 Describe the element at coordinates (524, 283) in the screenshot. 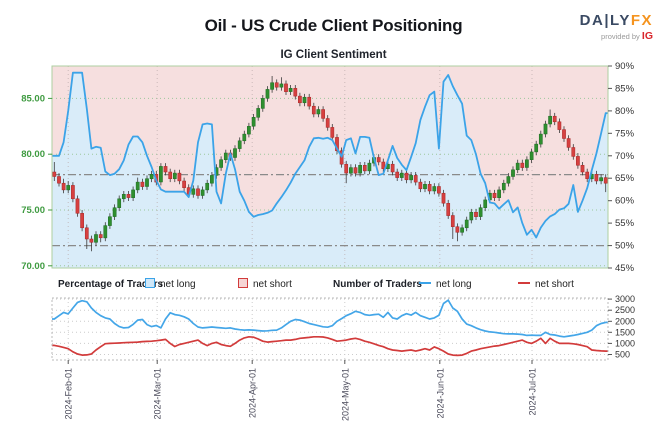

I see `net-short-line-icon` at that location.